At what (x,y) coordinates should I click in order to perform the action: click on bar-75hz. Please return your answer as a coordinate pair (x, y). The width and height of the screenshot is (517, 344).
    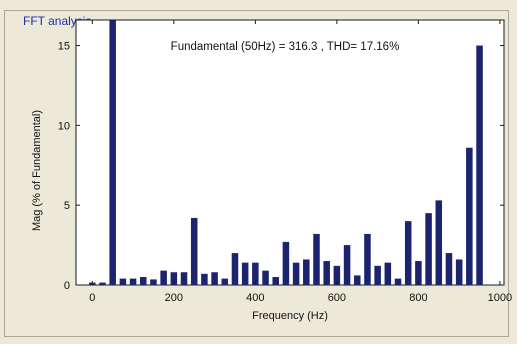
    Looking at the image, I should click on (123, 281).